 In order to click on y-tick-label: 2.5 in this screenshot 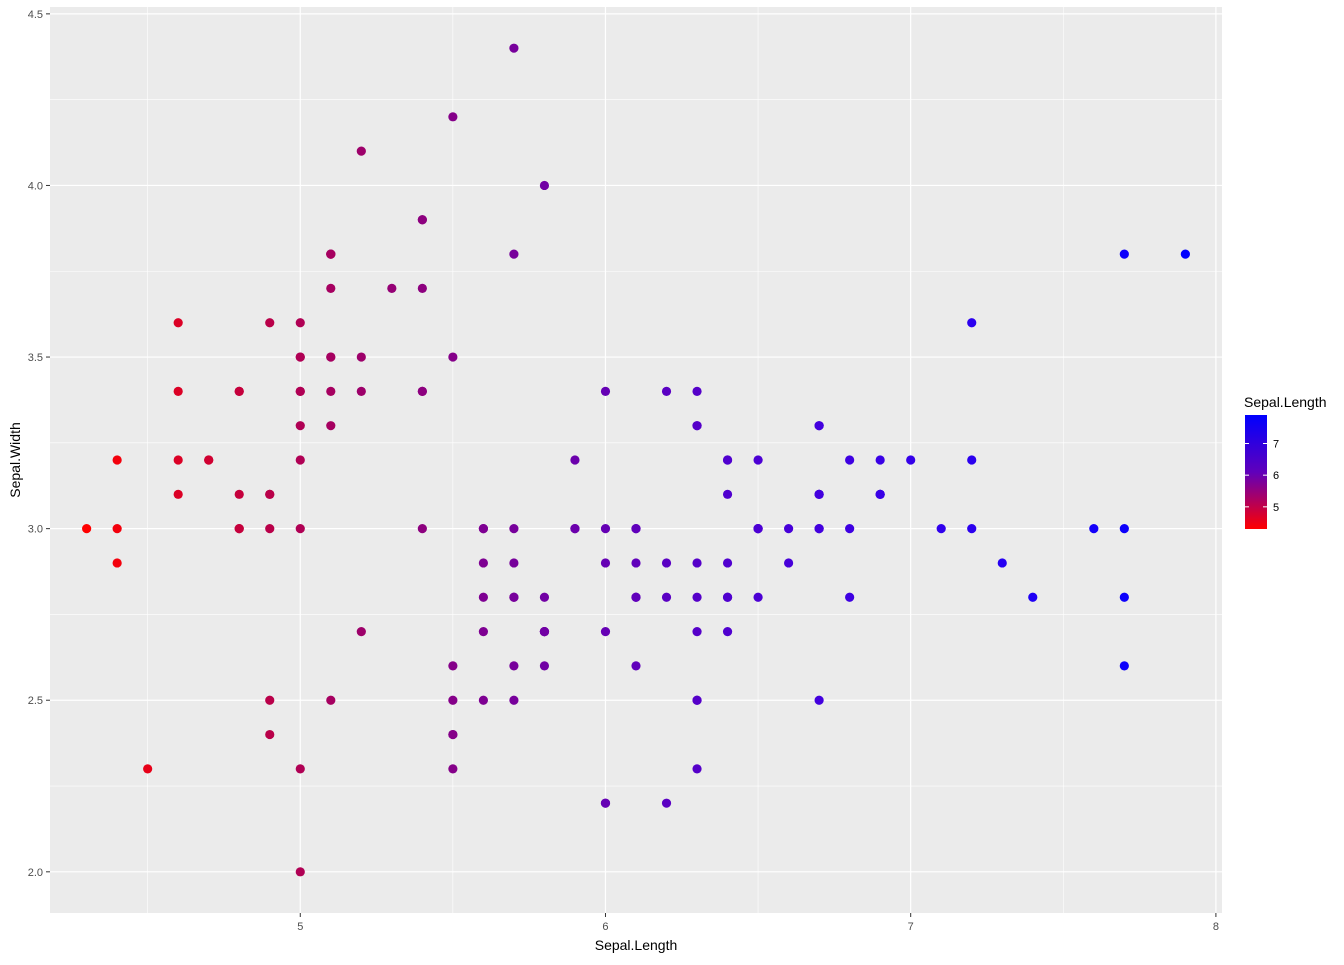, I will do `click(35, 701)`.